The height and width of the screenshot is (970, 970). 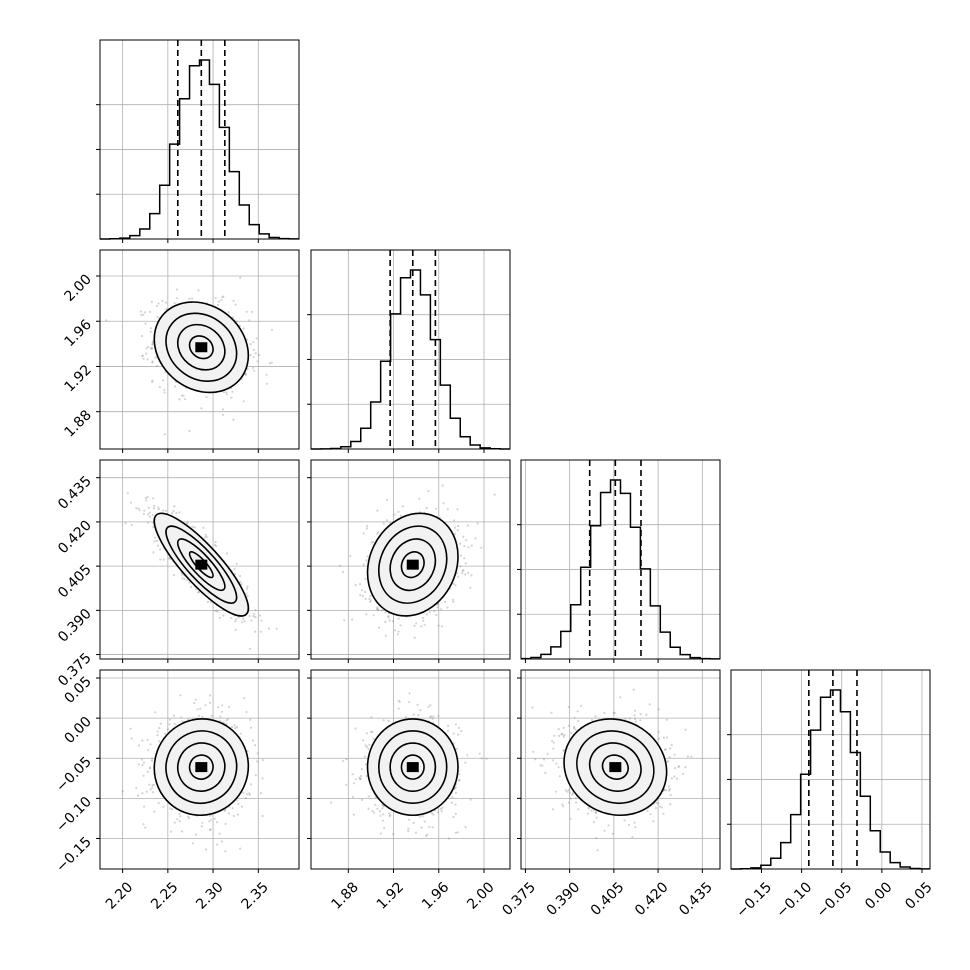 What do you see at coordinates (255, 895) in the screenshot?
I see `x-tick-label: 2.35` at bounding box center [255, 895].